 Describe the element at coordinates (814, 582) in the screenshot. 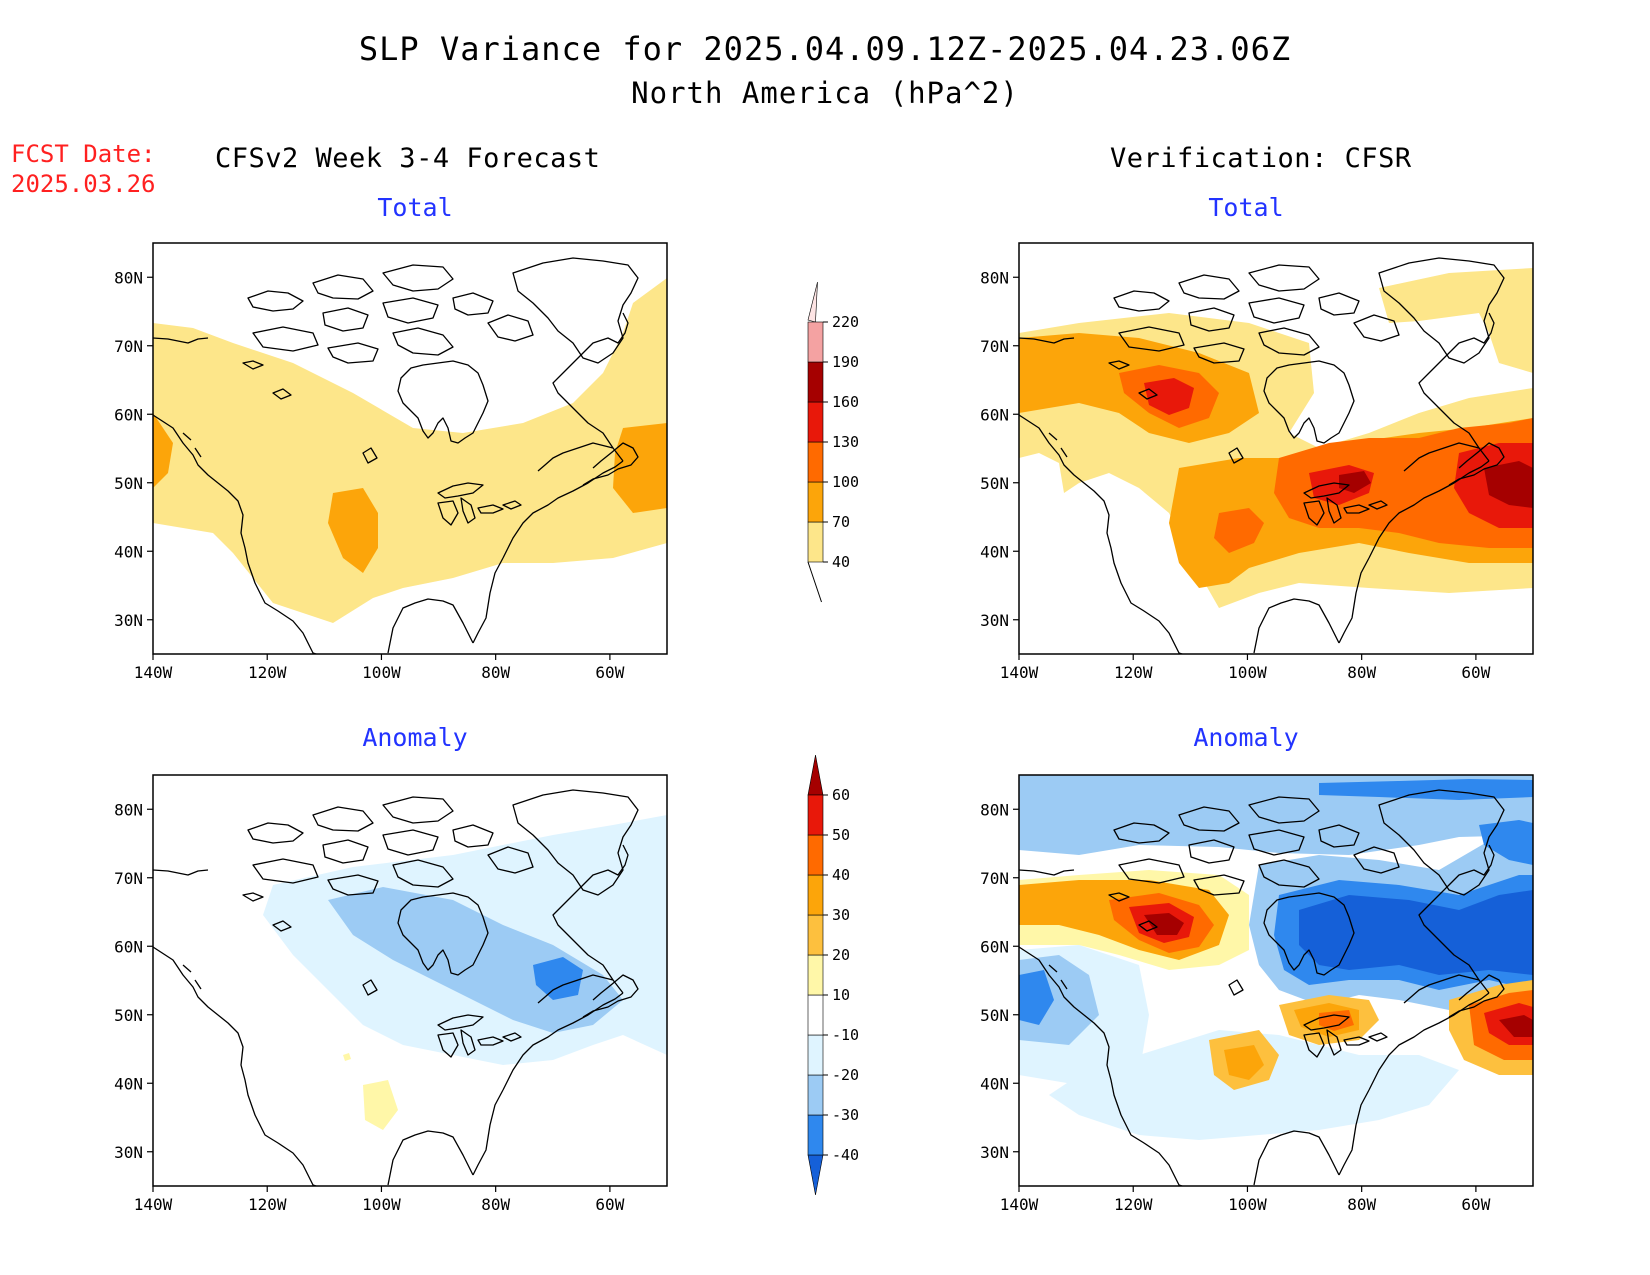

I see `colorbar-tail` at that location.